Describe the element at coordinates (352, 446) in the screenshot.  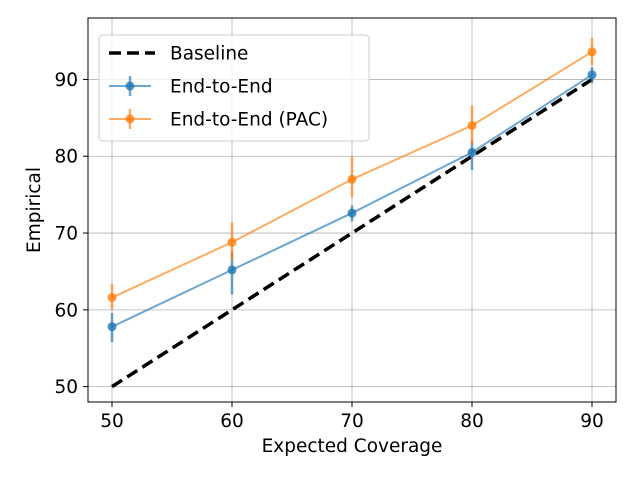
I see `x-axis-title: Expected Coverage` at that location.